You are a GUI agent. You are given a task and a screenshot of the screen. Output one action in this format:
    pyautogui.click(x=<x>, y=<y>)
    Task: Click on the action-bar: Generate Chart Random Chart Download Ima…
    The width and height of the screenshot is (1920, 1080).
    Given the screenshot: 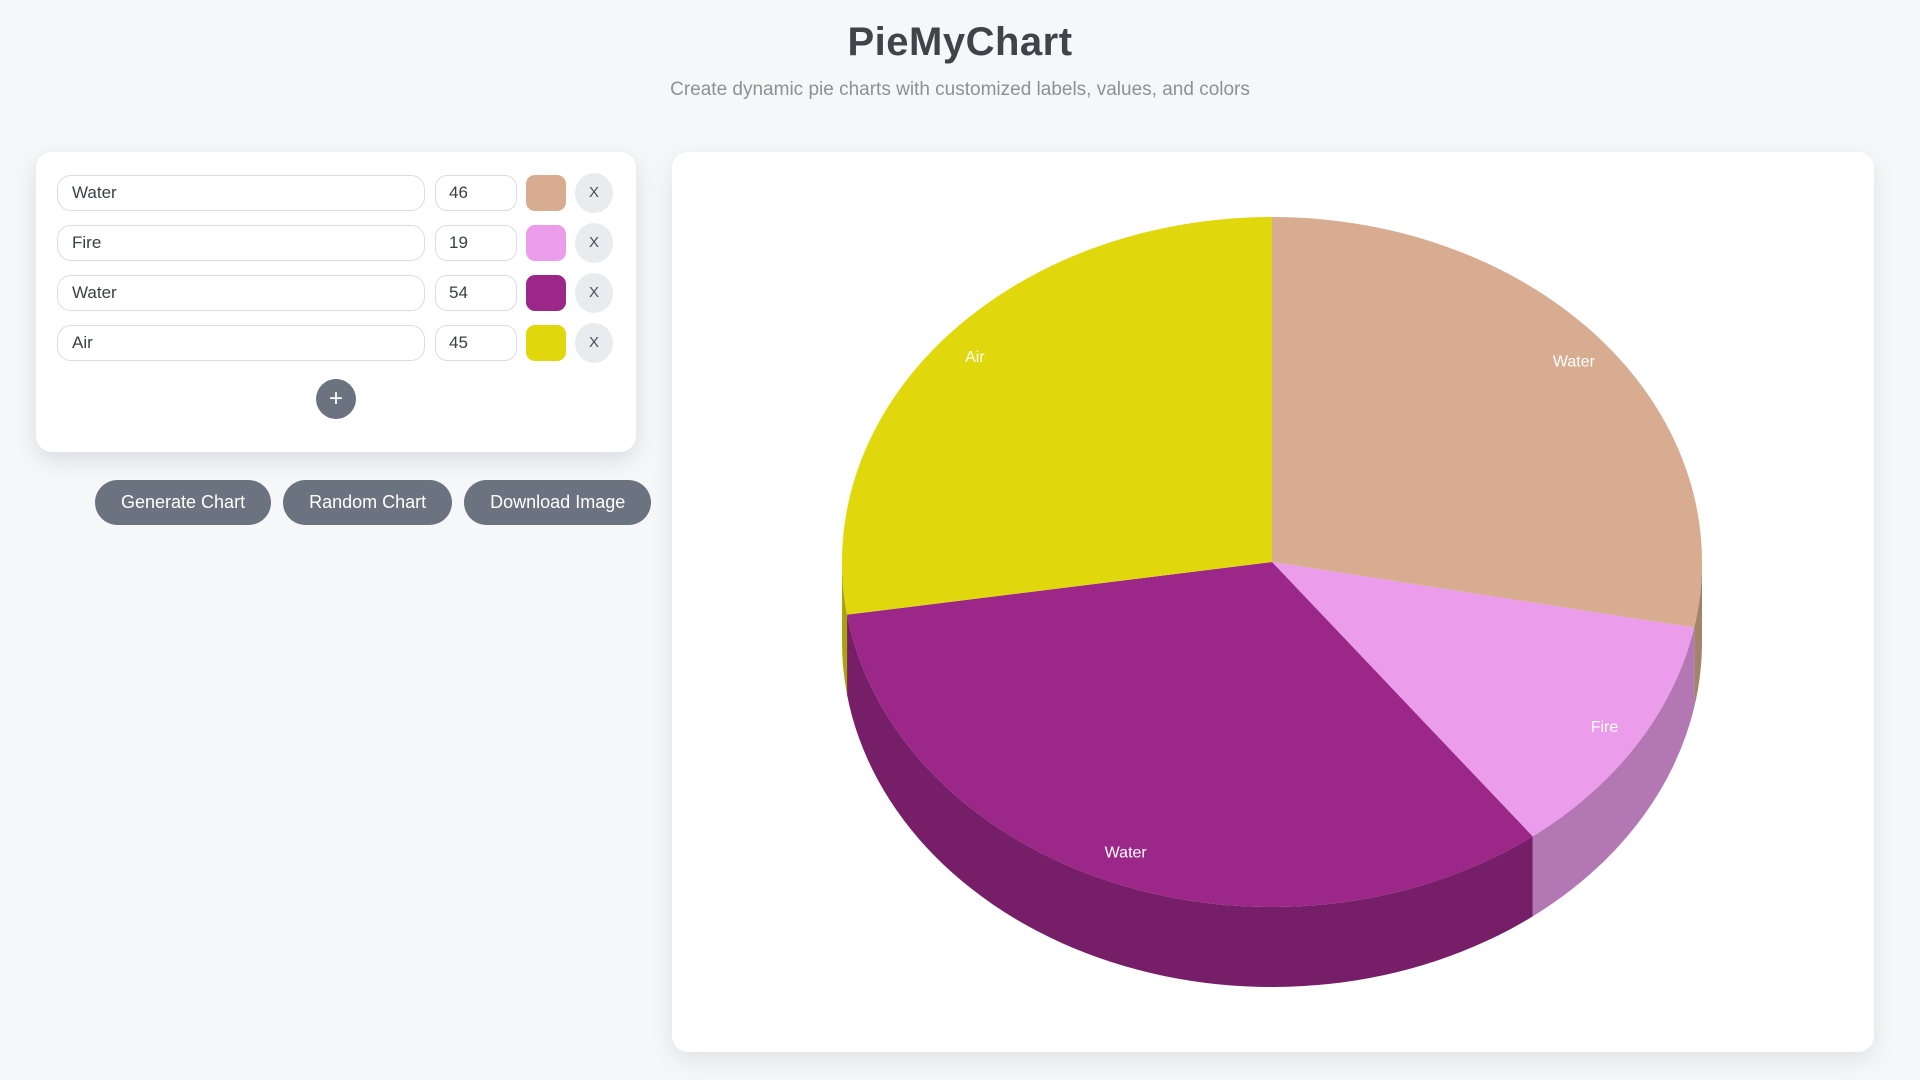 What is the action you would take?
    pyautogui.click(x=373, y=502)
    